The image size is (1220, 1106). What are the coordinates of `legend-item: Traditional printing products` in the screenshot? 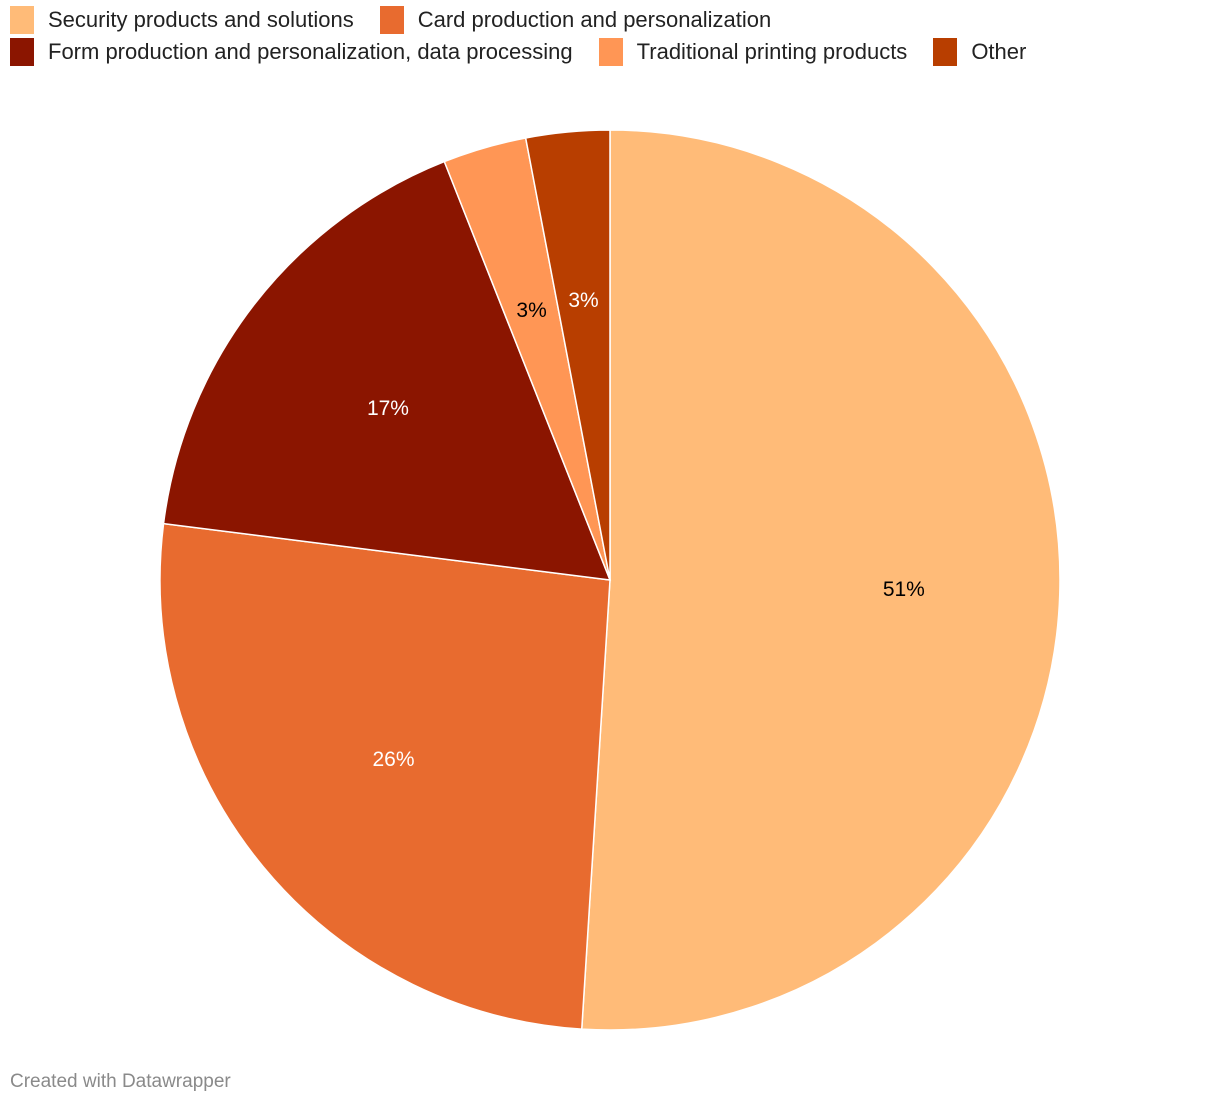 It's located at (753, 52).